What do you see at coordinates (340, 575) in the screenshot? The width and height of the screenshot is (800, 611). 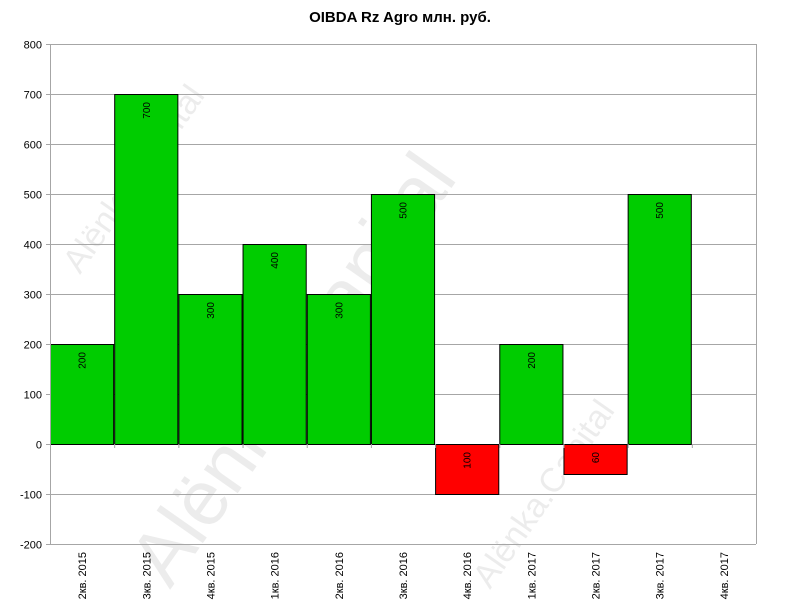 I see `x-tick-label: 2кв. 2016` at bounding box center [340, 575].